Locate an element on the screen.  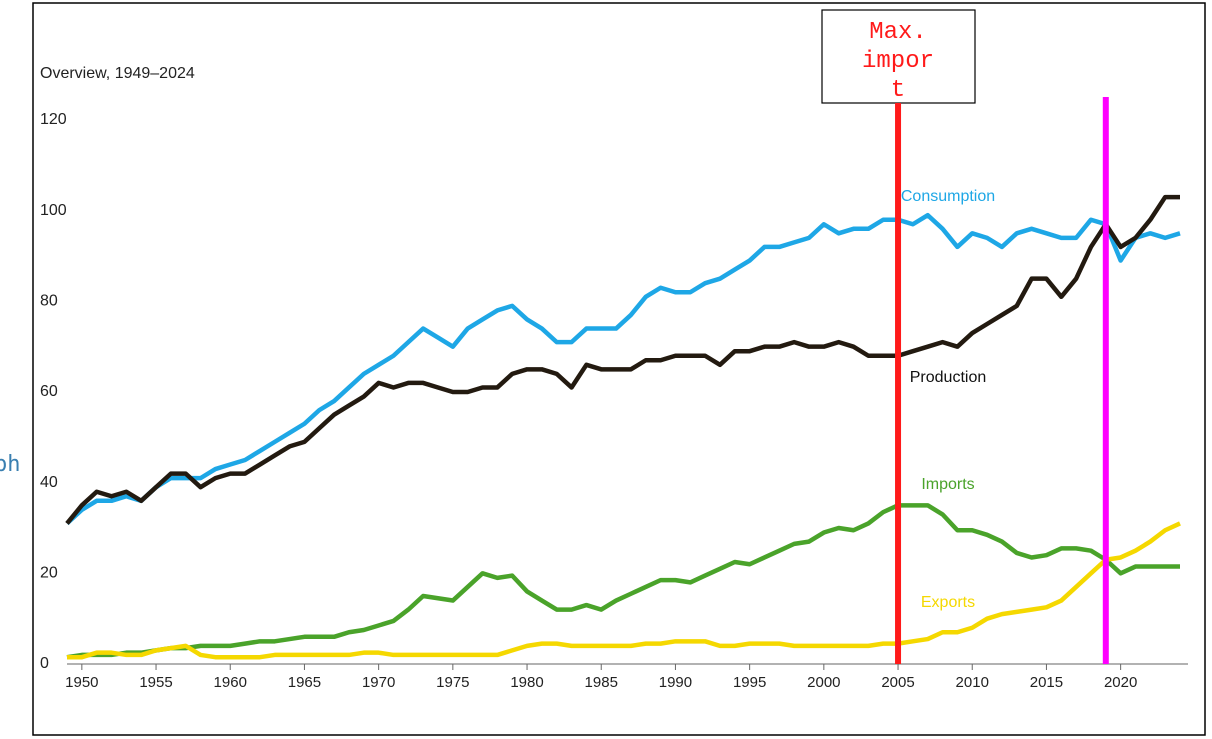
x-tick-label: 1970 is located at coordinates (378, 682).